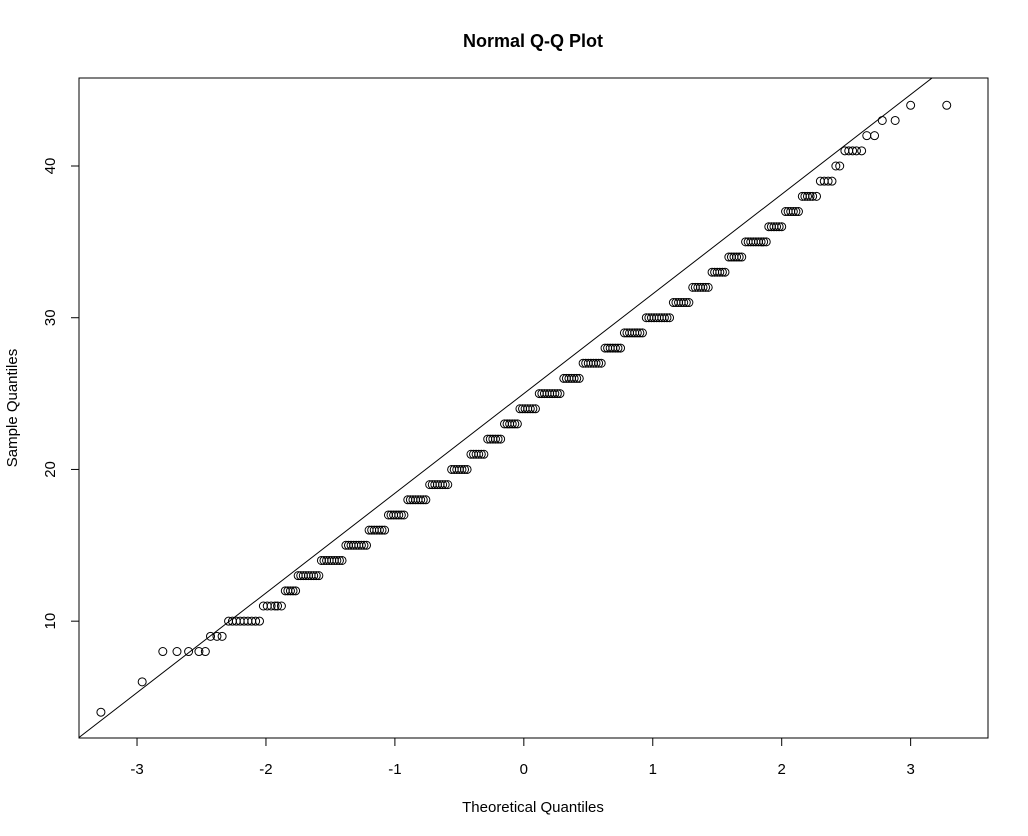 Image resolution: width=1028 pixels, height=836 pixels. What do you see at coordinates (136, 769) in the screenshot?
I see `x-tick-label: -3` at bounding box center [136, 769].